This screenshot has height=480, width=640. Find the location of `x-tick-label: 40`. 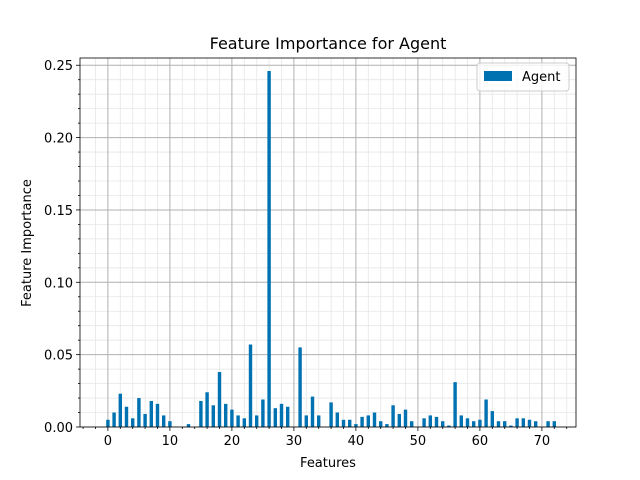

x-tick-label: 40 is located at coordinates (356, 441).